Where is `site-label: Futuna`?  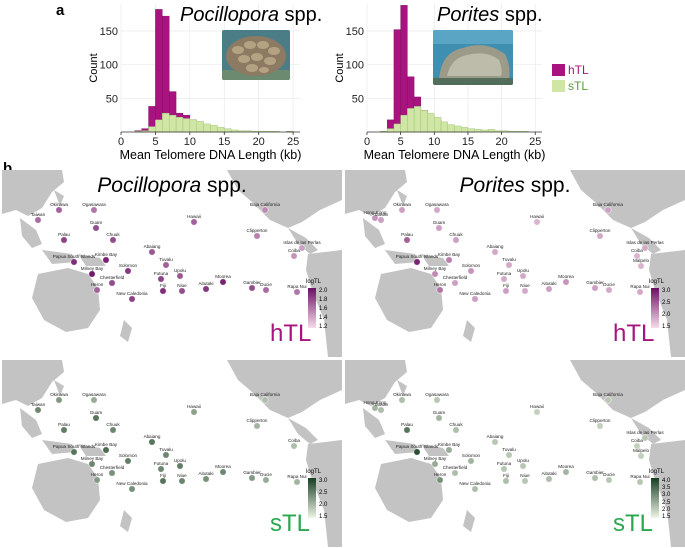
site-label: Futuna is located at coordinates (504, 463).